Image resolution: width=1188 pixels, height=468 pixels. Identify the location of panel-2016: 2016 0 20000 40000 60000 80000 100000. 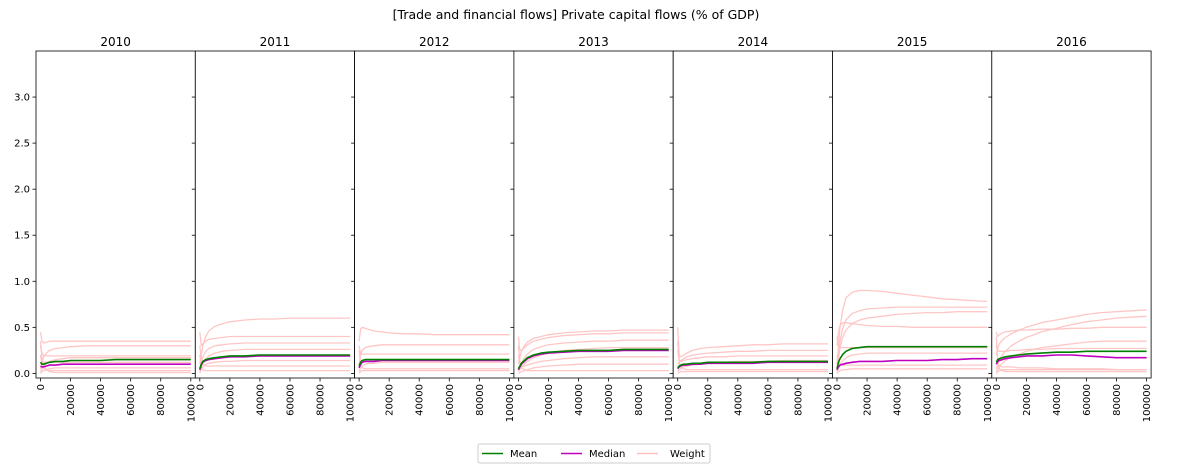
(1070, 228).